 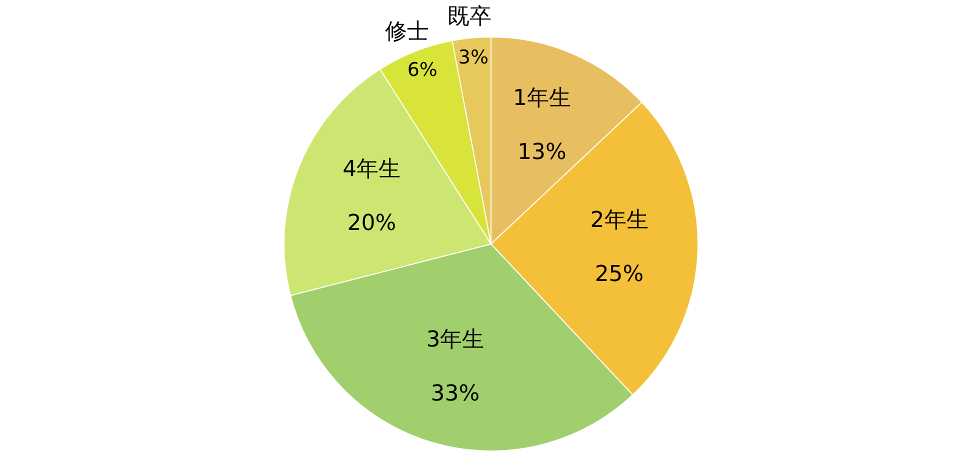 What do you see at coordinates (542, 153) in the screenshot?
I see `data-label: 13%` at bounding box center [542, 153].